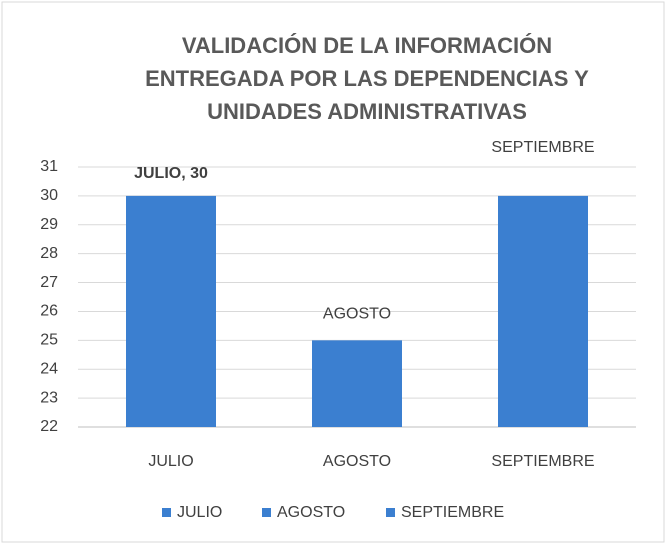 The width and height of the screenshot is (667, 546). Describe the element at coordinates (171, 173) in the screenshot. I see `data-label: JULIO, 30` at that location.